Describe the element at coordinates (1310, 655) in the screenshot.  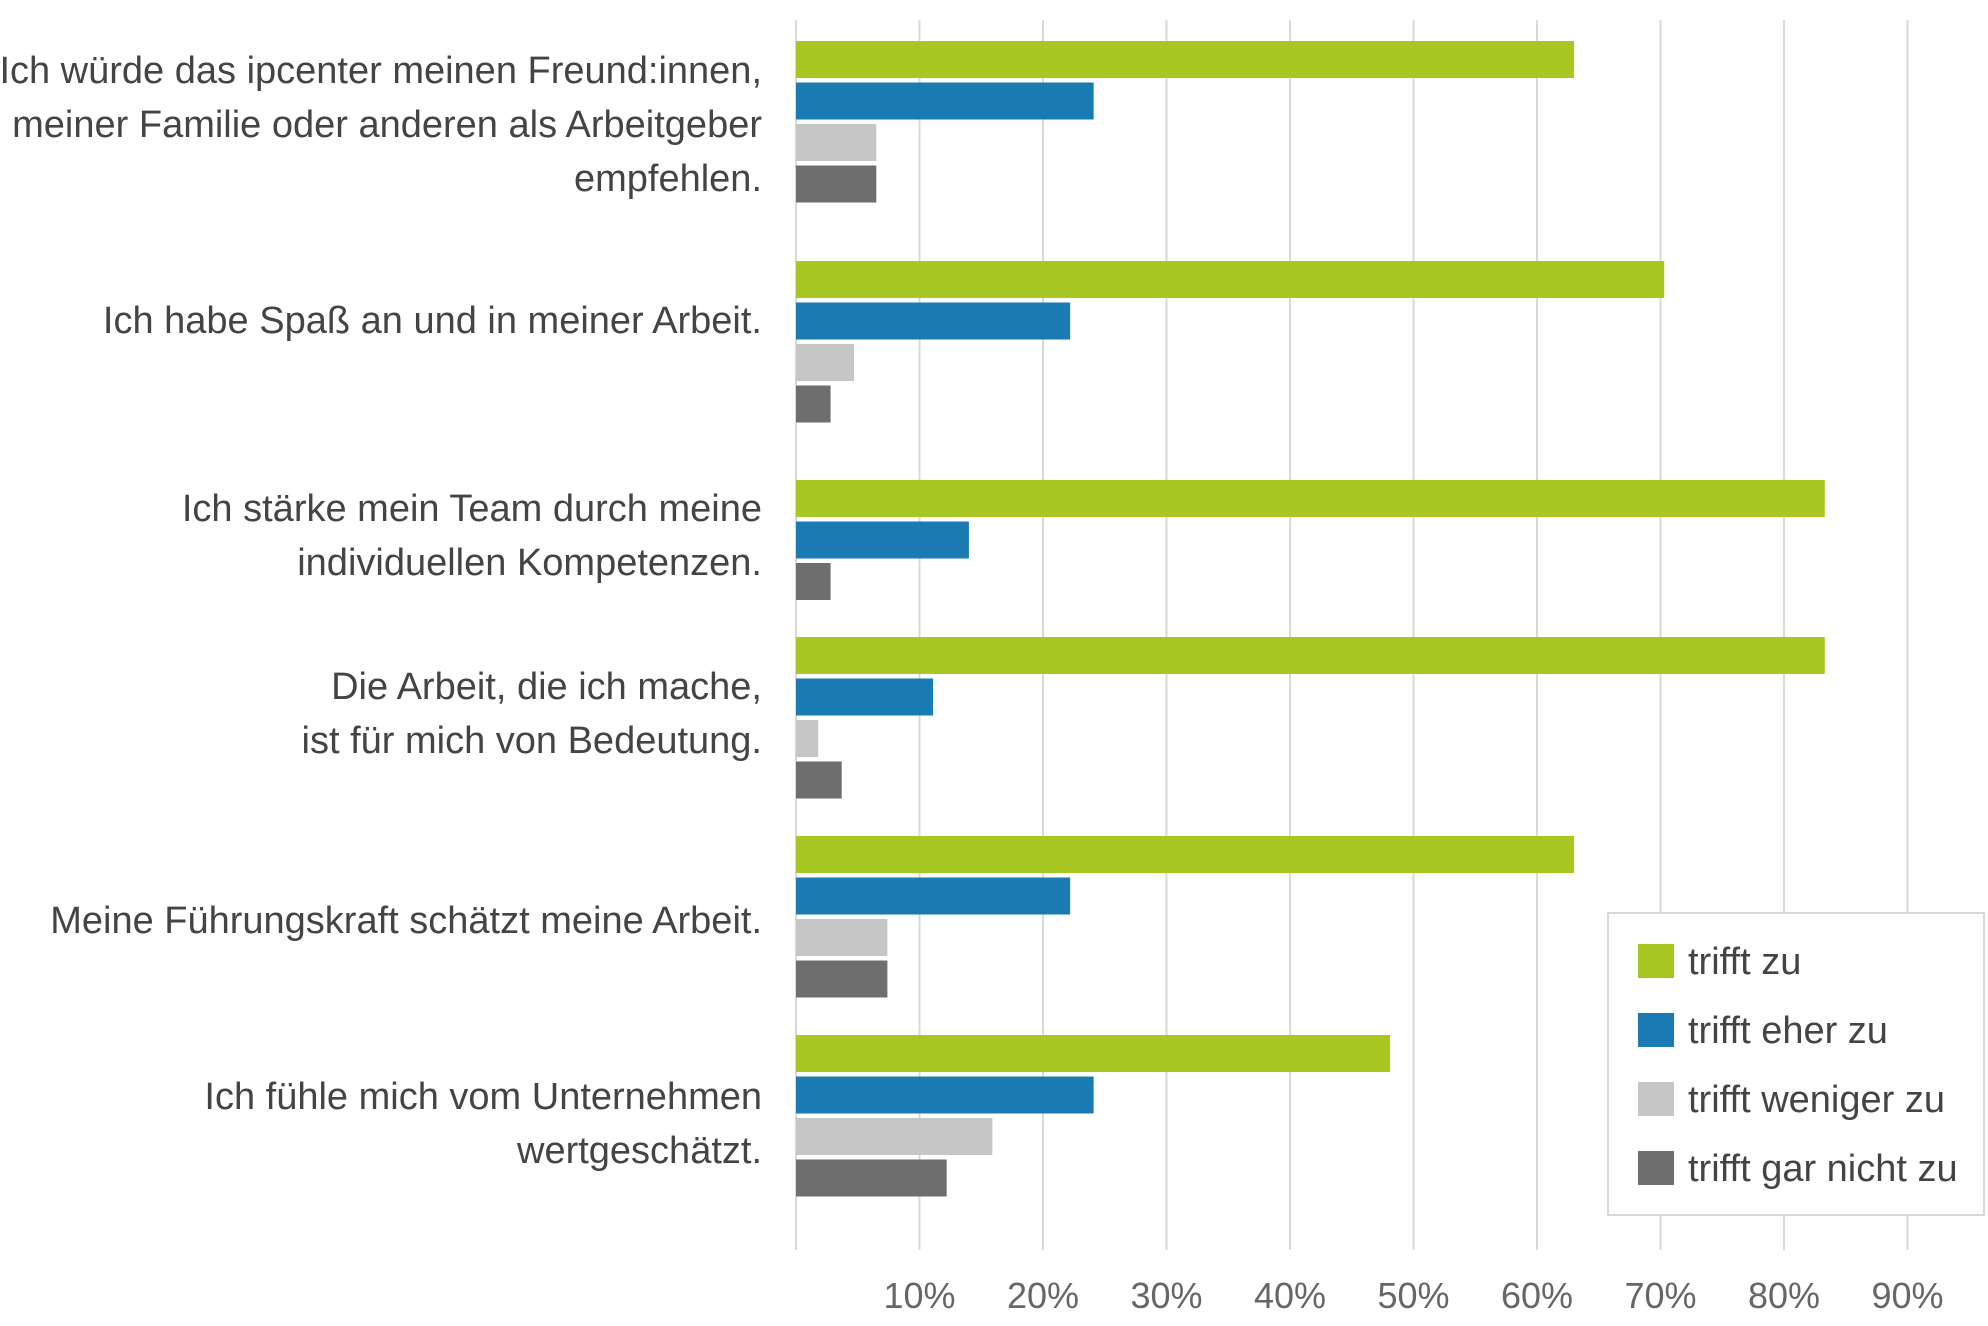
I see `bar-4-trifft-zu` at that location.